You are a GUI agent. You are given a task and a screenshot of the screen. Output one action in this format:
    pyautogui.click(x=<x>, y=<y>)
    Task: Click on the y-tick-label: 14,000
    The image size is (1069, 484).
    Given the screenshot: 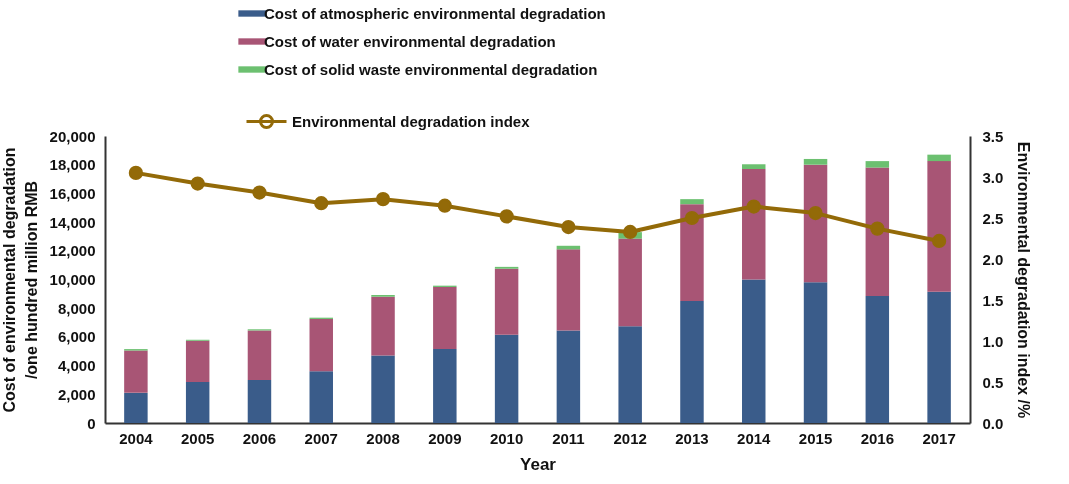 What is the action you would take?
    pyautogui.click(x=72, y=222)
    